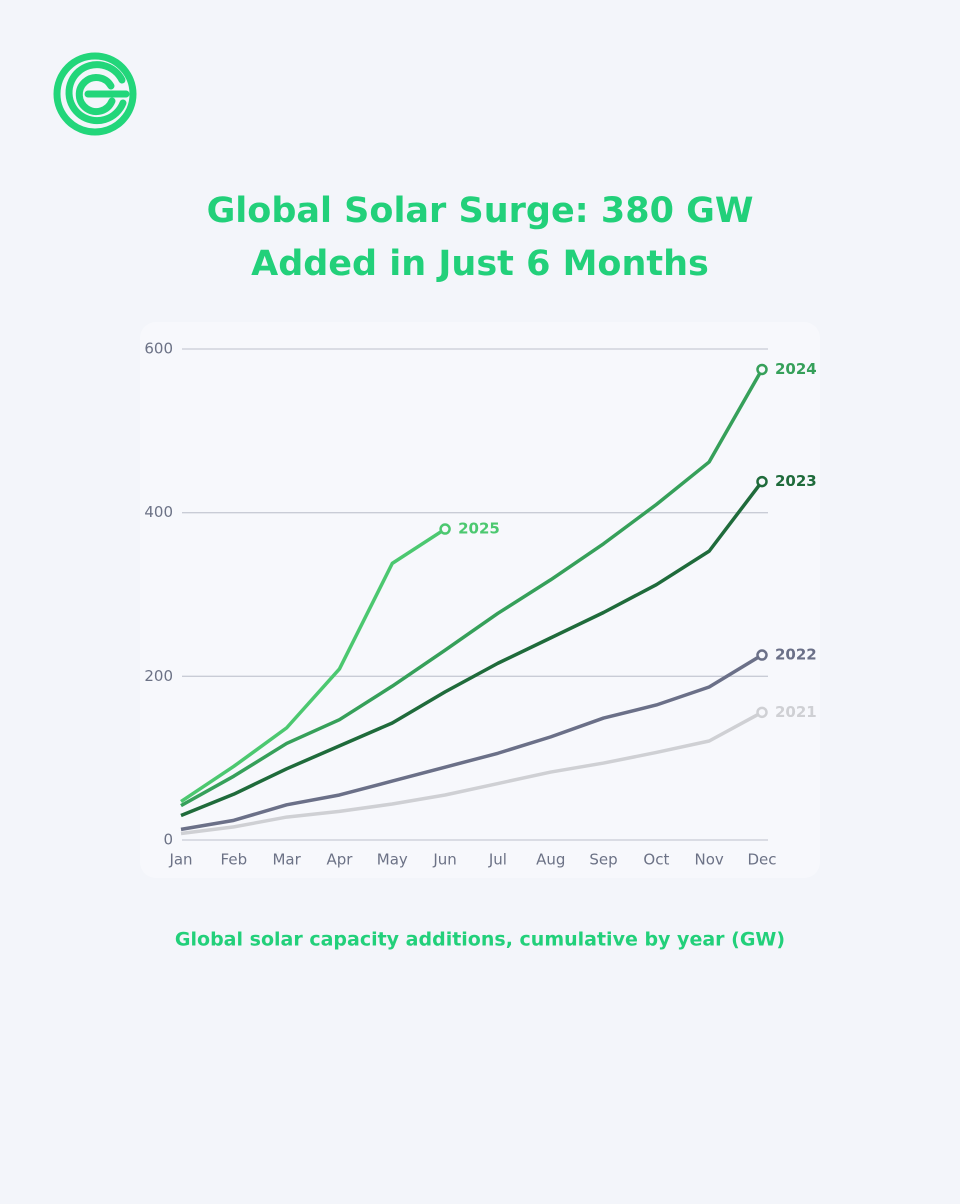 The width and height of the screenshot is (960, 1204). Describe the element at coordinates (95, 94) in the screenshot. I see `logo` at that location.